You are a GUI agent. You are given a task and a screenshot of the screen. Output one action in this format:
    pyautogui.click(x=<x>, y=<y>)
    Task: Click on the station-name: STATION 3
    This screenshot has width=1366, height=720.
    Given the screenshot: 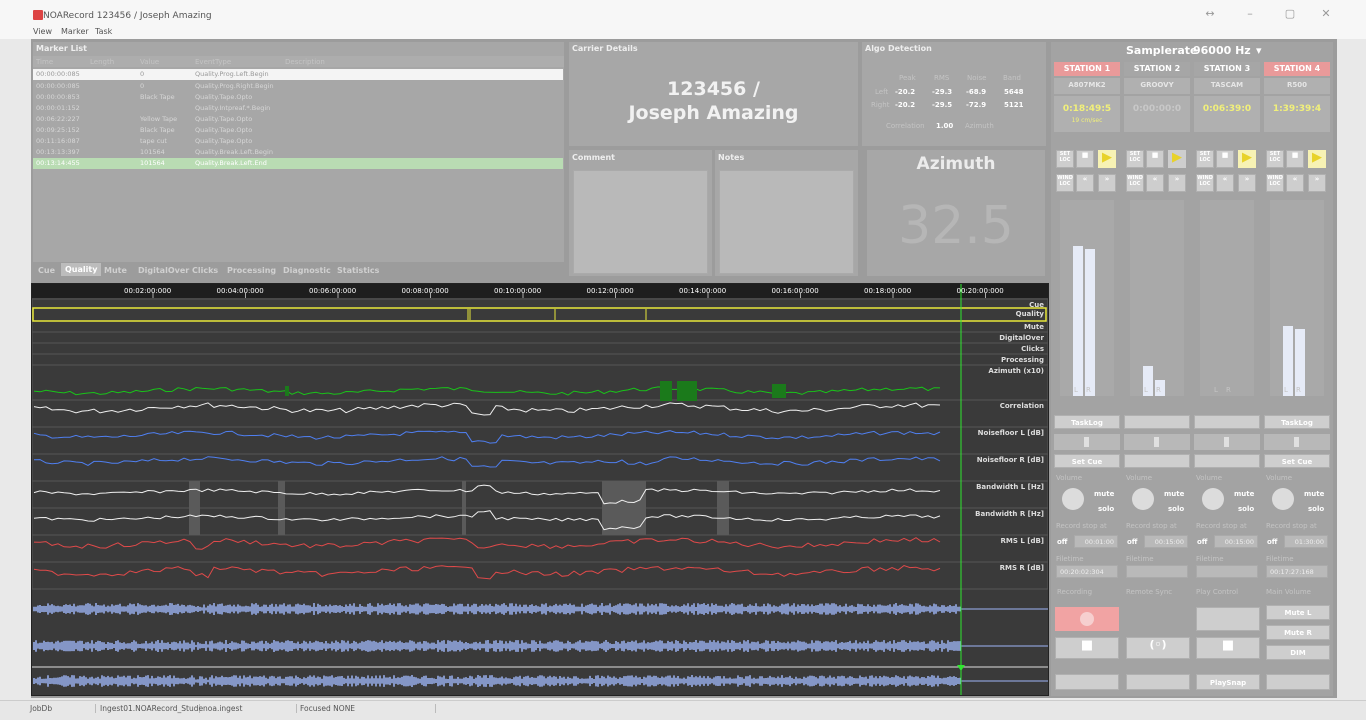 What is the action you would take?
    pyautogui.click(x=1227, y=69)
    